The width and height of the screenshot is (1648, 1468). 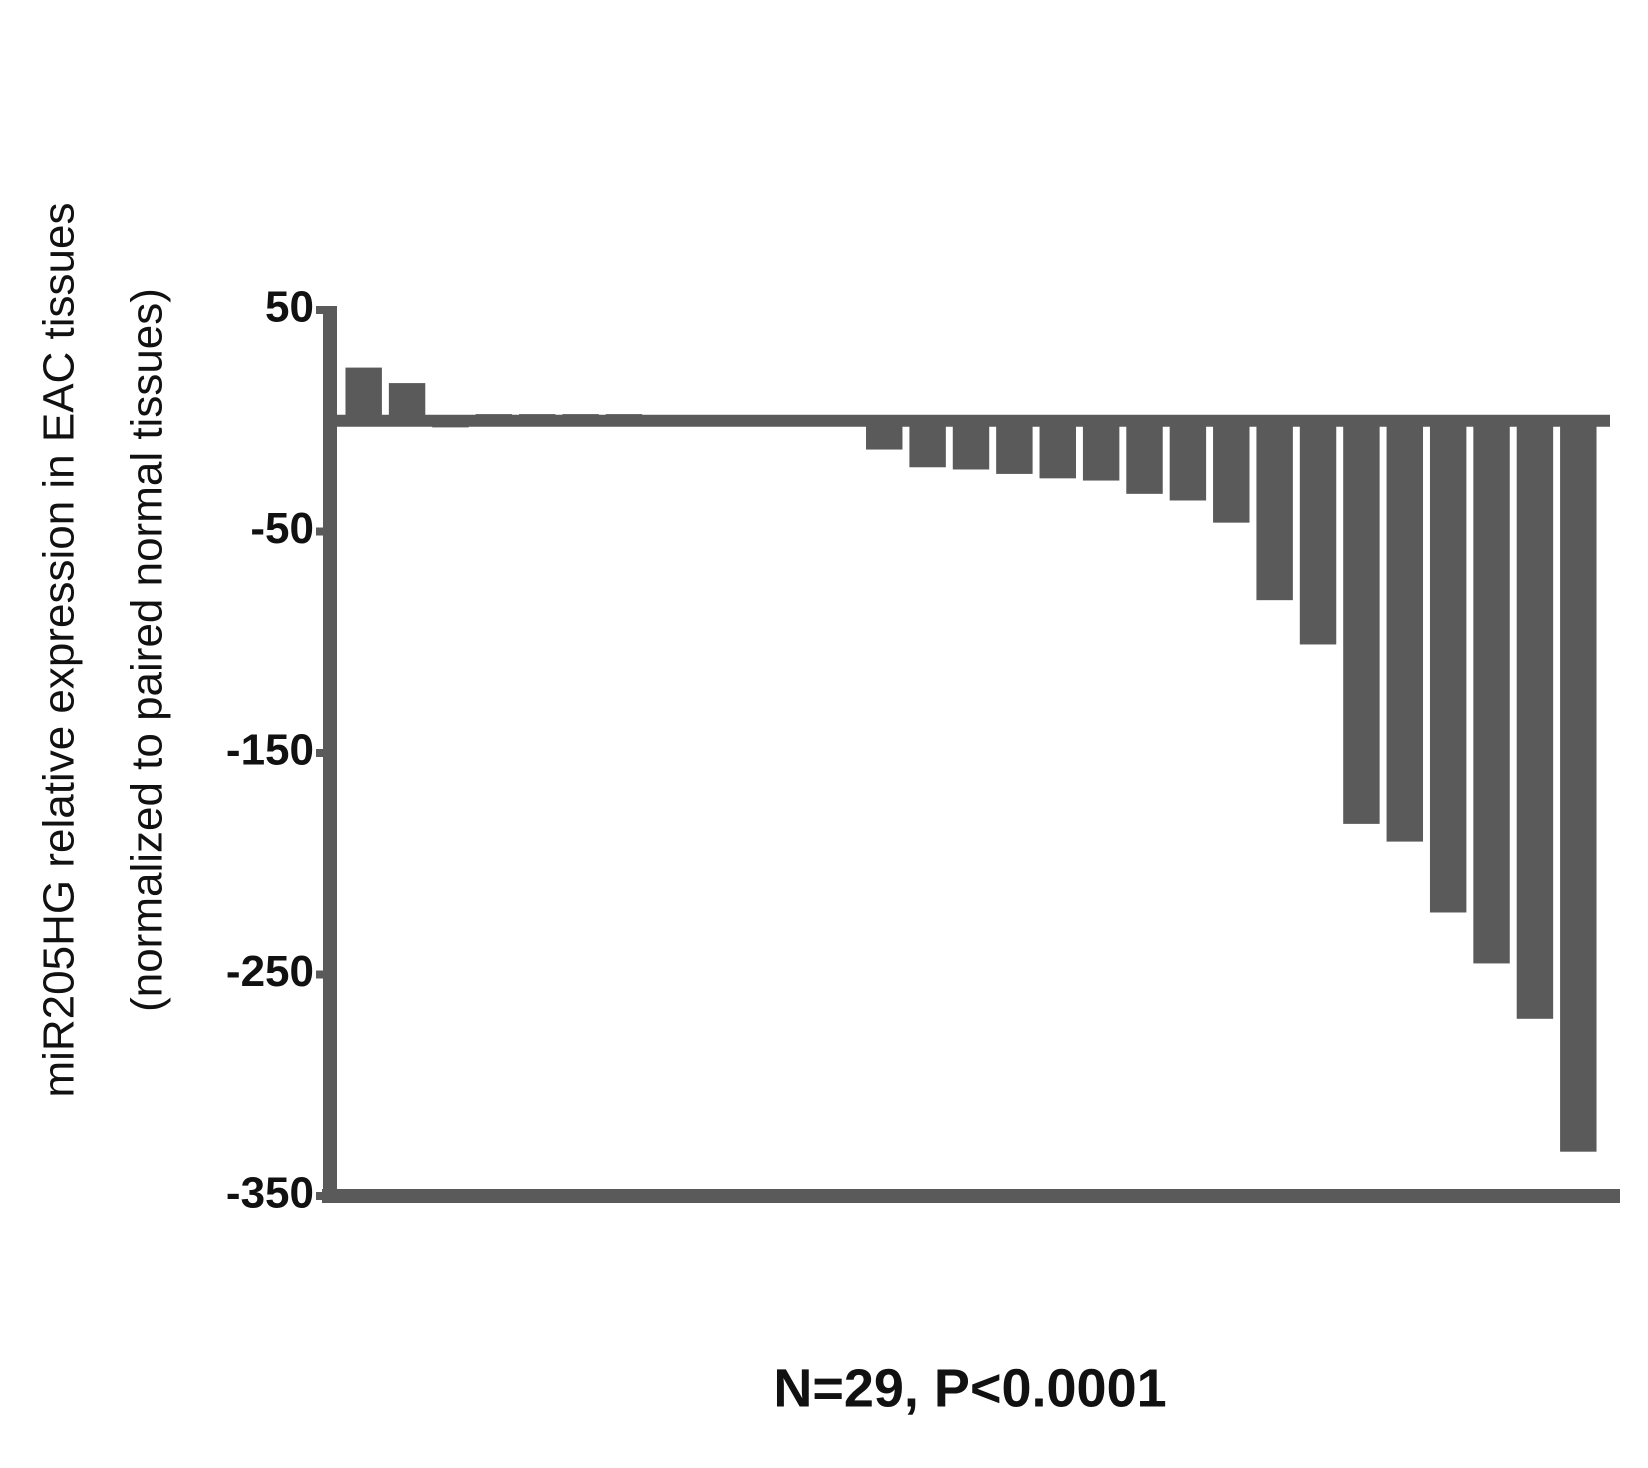 What do you see at coordinates (147, 650) in the screenshot?
I see `y-axis-label: (normalized to paired normal tissues)` at bounding box center [147, 650].